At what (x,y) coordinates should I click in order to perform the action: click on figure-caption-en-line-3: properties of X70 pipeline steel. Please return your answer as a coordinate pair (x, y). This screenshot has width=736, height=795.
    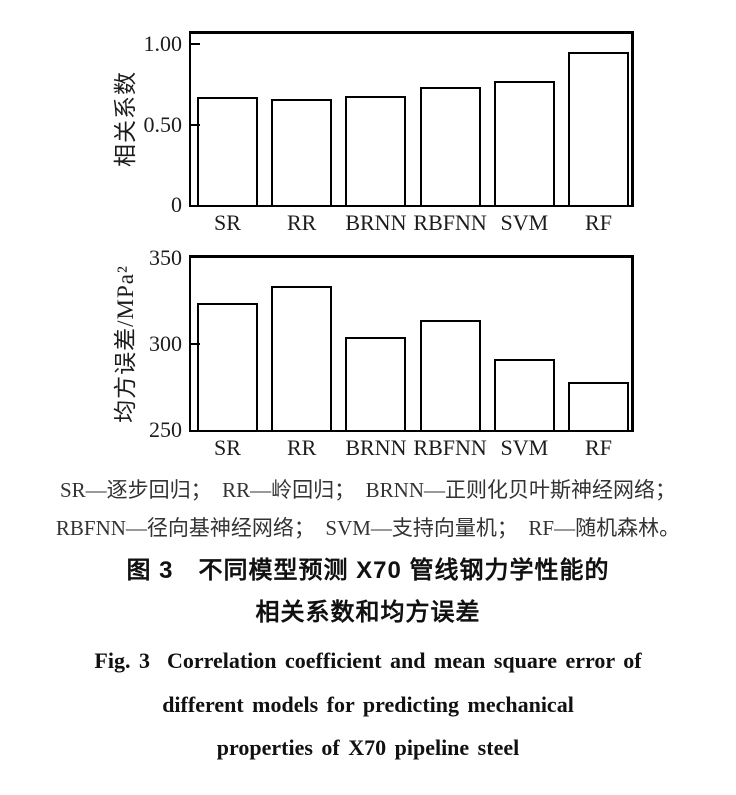
    Looking at the image, I should click on (368, 747).